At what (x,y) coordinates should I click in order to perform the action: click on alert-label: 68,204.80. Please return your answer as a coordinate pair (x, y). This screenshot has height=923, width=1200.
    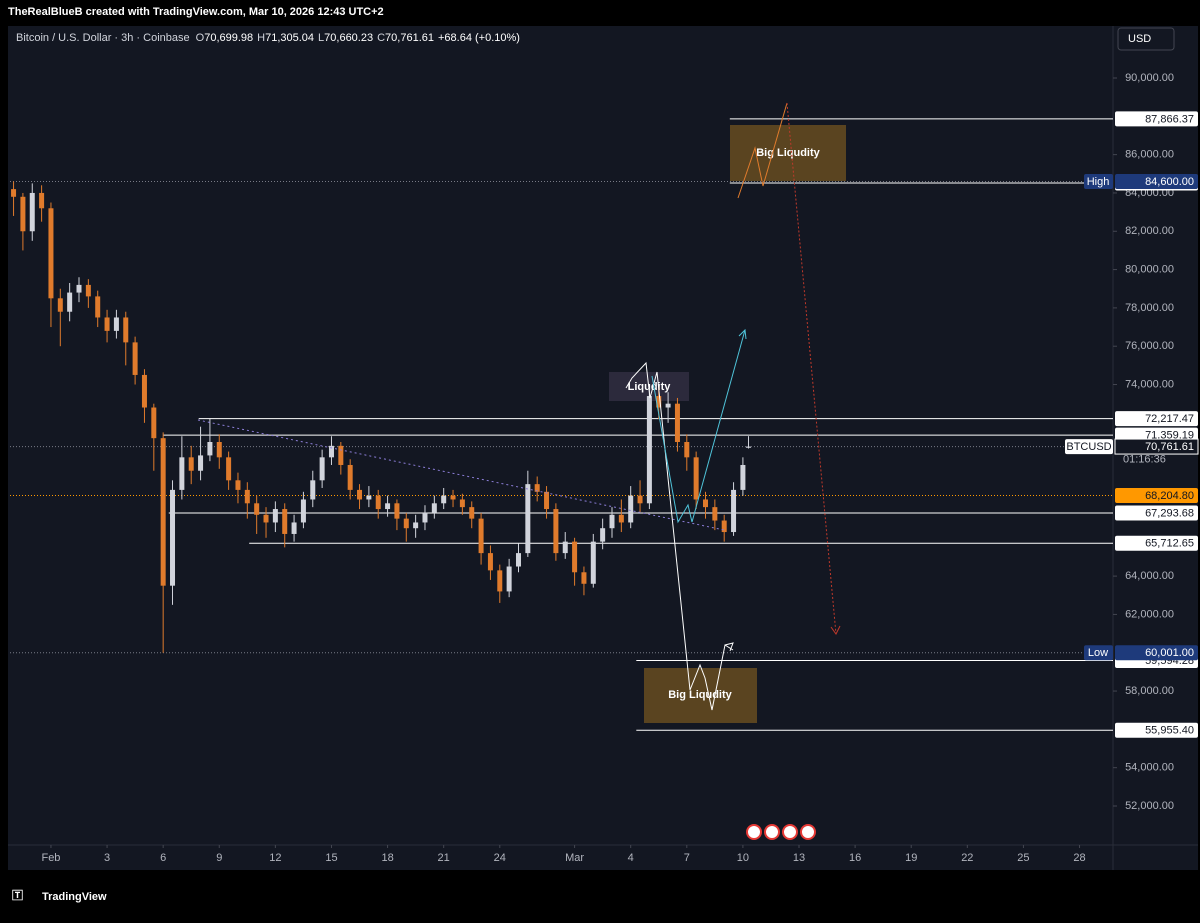
    Looking at the image, I should click on (1169, 496).